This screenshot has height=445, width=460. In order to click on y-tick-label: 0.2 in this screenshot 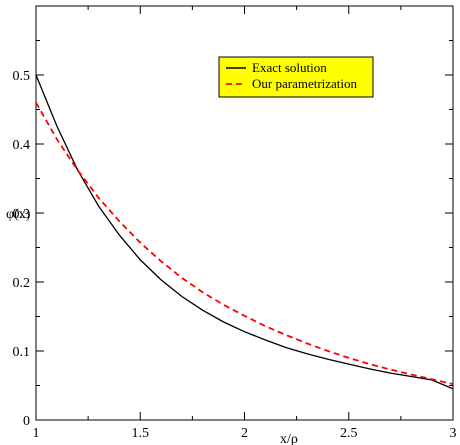, I will do `click(22, 283)`.